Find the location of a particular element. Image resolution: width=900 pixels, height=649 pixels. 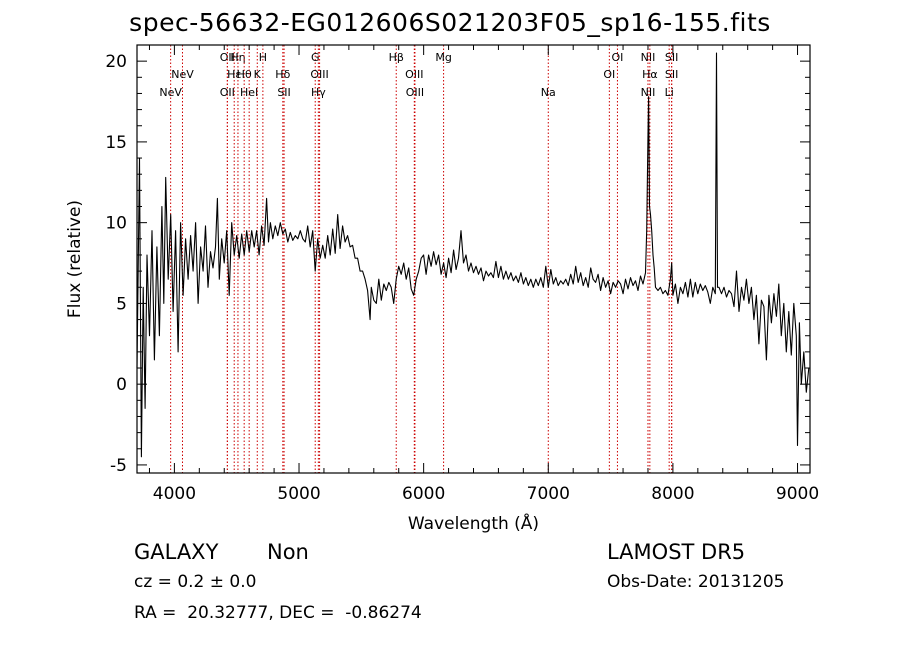

line-label-0: NeV is located at coordinates (170, 92).